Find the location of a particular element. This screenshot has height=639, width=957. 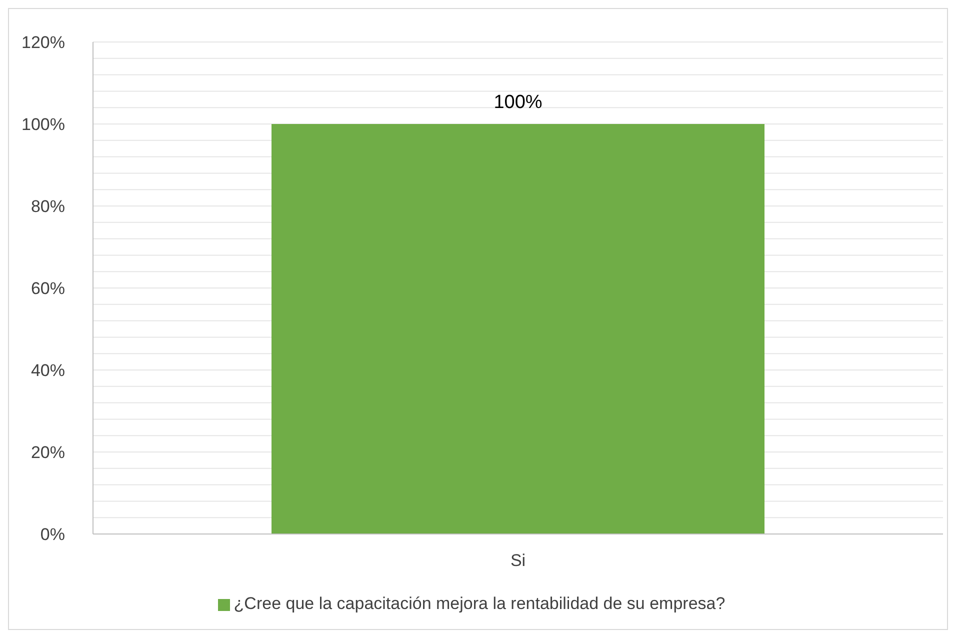

y-tick-label: 60% is located at coordinates (47, 288).